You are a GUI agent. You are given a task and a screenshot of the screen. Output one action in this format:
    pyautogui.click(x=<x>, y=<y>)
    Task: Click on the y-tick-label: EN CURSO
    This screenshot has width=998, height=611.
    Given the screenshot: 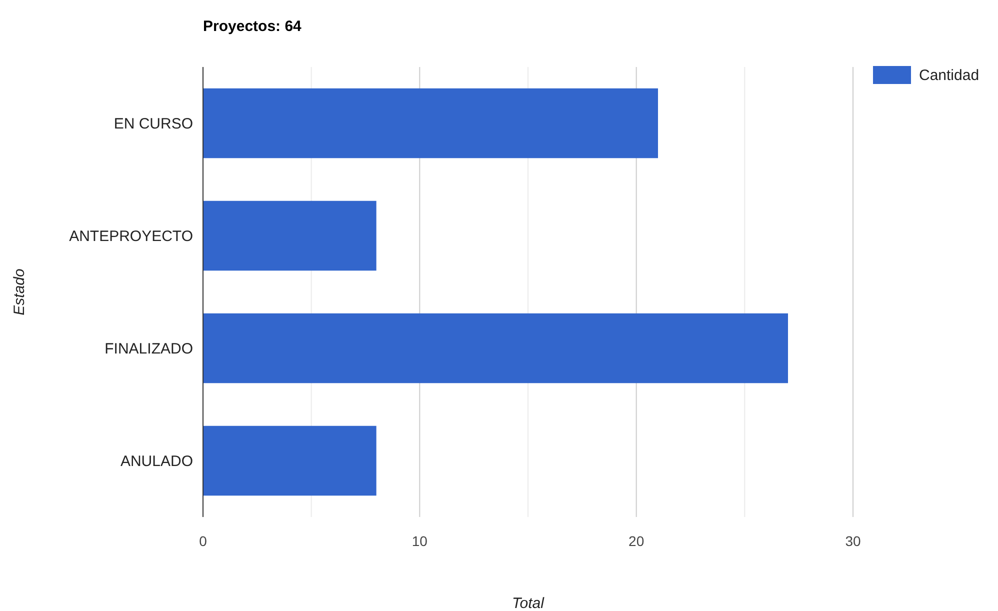 What is the action you would take?
    pyautogui.click(x=153, y=123)
    